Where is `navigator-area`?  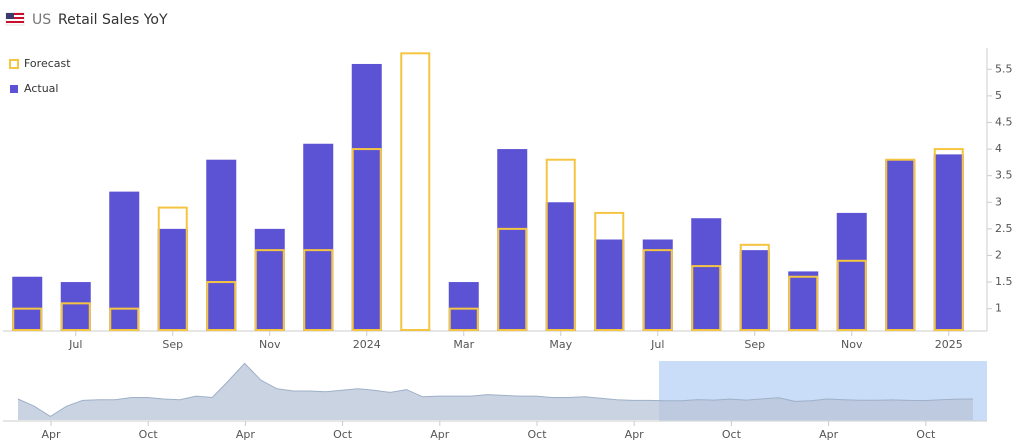
navigator-area is located at coordinates (495, 391).